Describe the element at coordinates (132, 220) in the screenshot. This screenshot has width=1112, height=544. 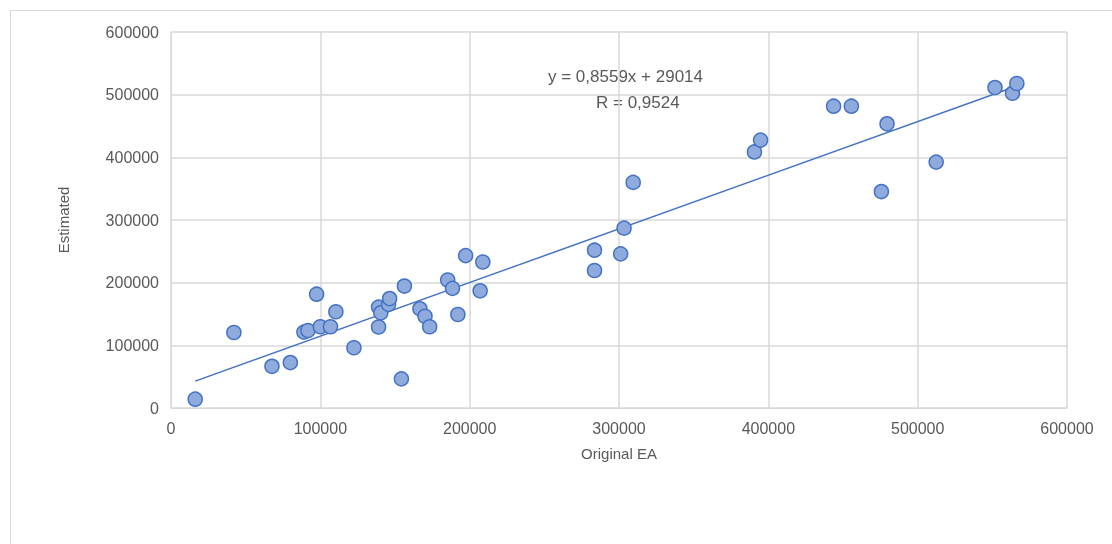
I see `y-tick-label: 300000` at that location.